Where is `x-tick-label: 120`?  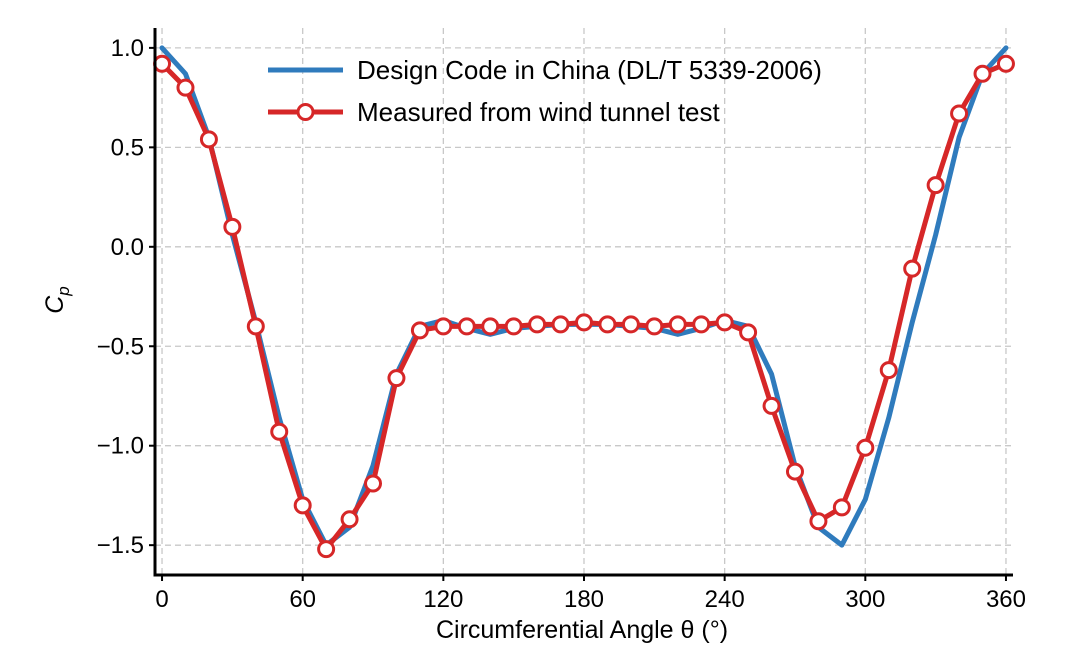 x-tick-label: 120 is located at coordinates (443, 599).